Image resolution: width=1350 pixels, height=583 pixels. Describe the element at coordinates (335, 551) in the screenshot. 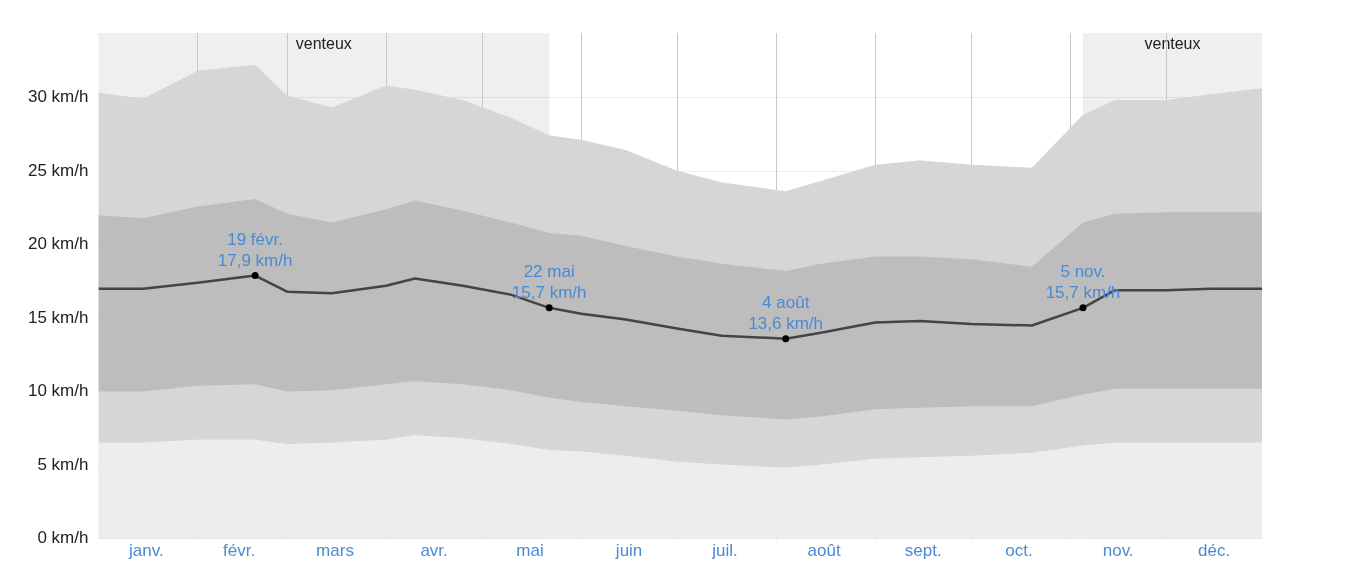

I see `x-tick-label: mars` at that location.